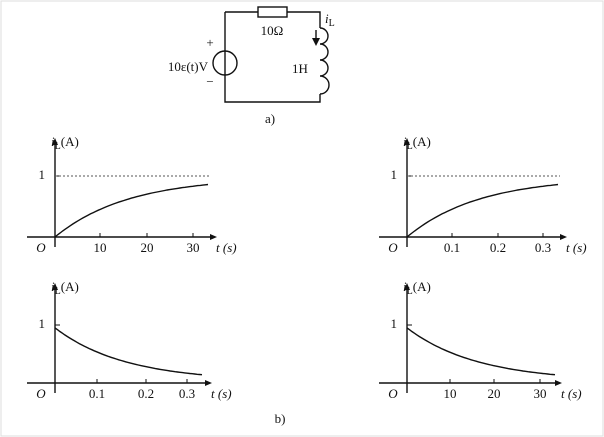 This screenshot has height=437, width=604. Describe the element at coordinates (188, 66) in the screenshot. I see `source-label: 10ε(t)V` at that location.